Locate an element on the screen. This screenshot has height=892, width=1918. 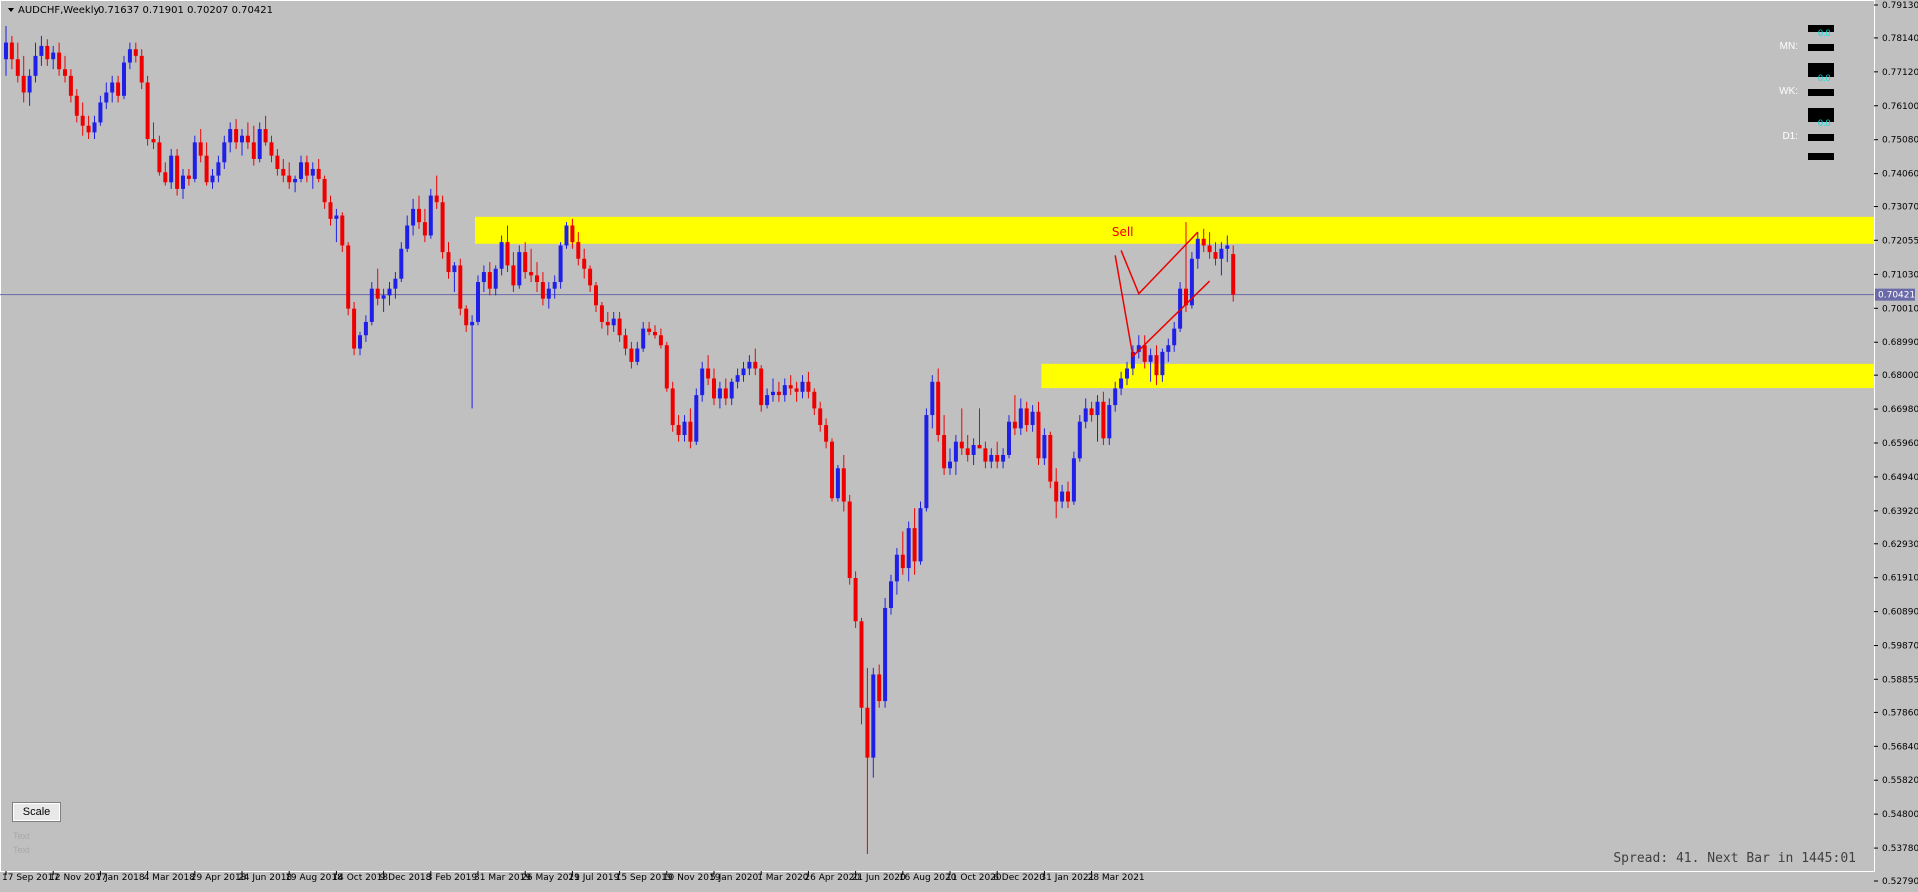
x-tick-label: 7 Jan 2018 is located at coordinates (120, 878).